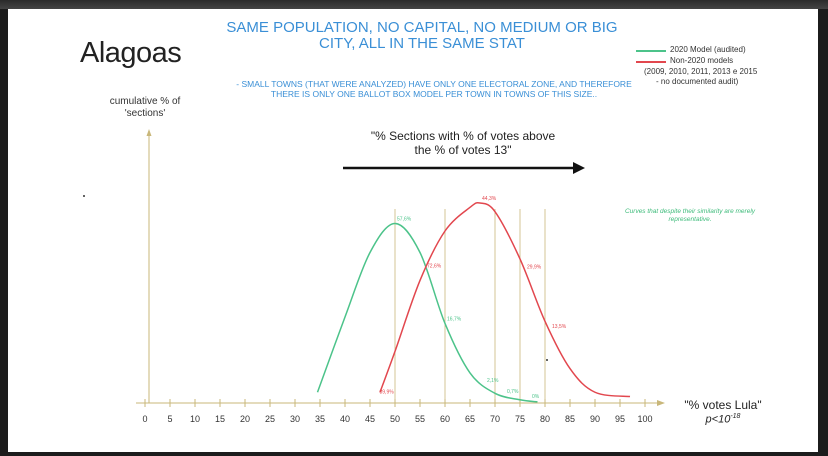  I want to click on legend-item-non2020: Non-2020 models, so click(724, 61).